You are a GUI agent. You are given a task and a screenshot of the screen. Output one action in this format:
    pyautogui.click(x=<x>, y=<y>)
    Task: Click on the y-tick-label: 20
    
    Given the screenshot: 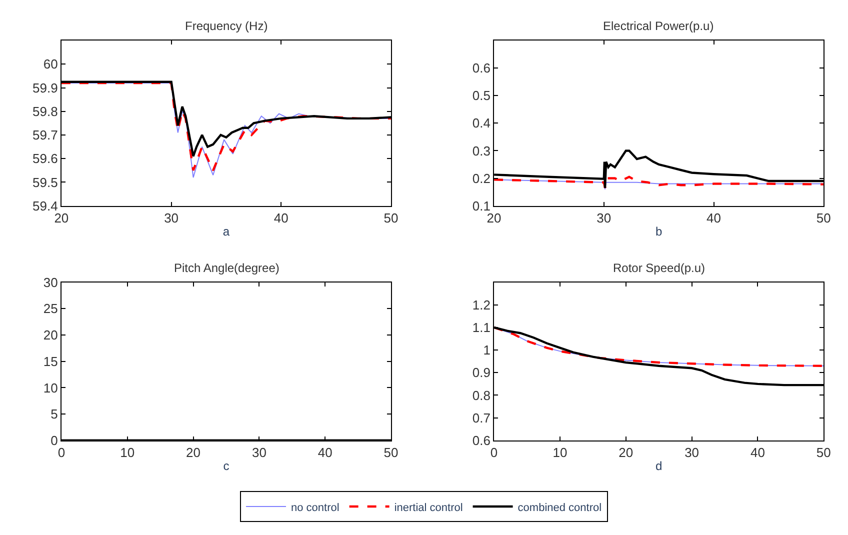 What is the action you would take?
    pyautogui.click(x=50, y=335)
    